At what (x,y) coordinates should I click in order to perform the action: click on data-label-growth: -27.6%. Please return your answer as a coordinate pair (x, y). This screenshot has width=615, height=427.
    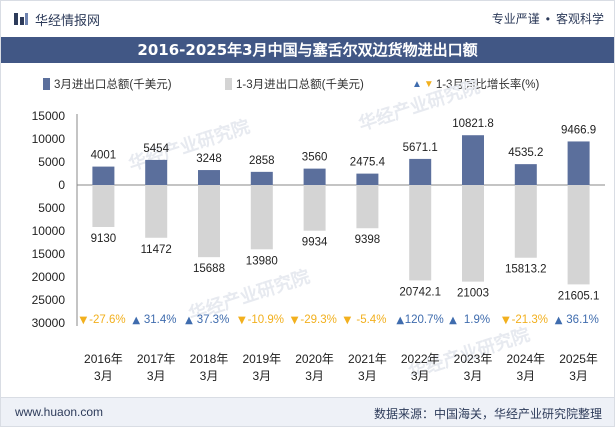
    Looking at the image, I should click on (107, 320).